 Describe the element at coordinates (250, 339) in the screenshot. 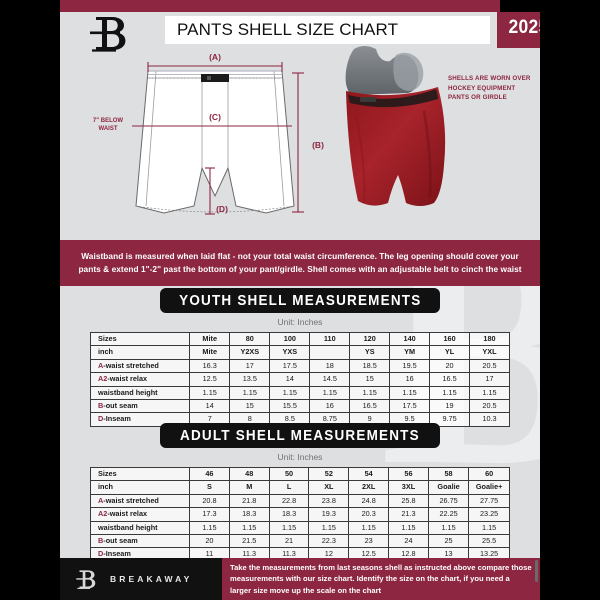

I see `table-cell: 80` at that location.